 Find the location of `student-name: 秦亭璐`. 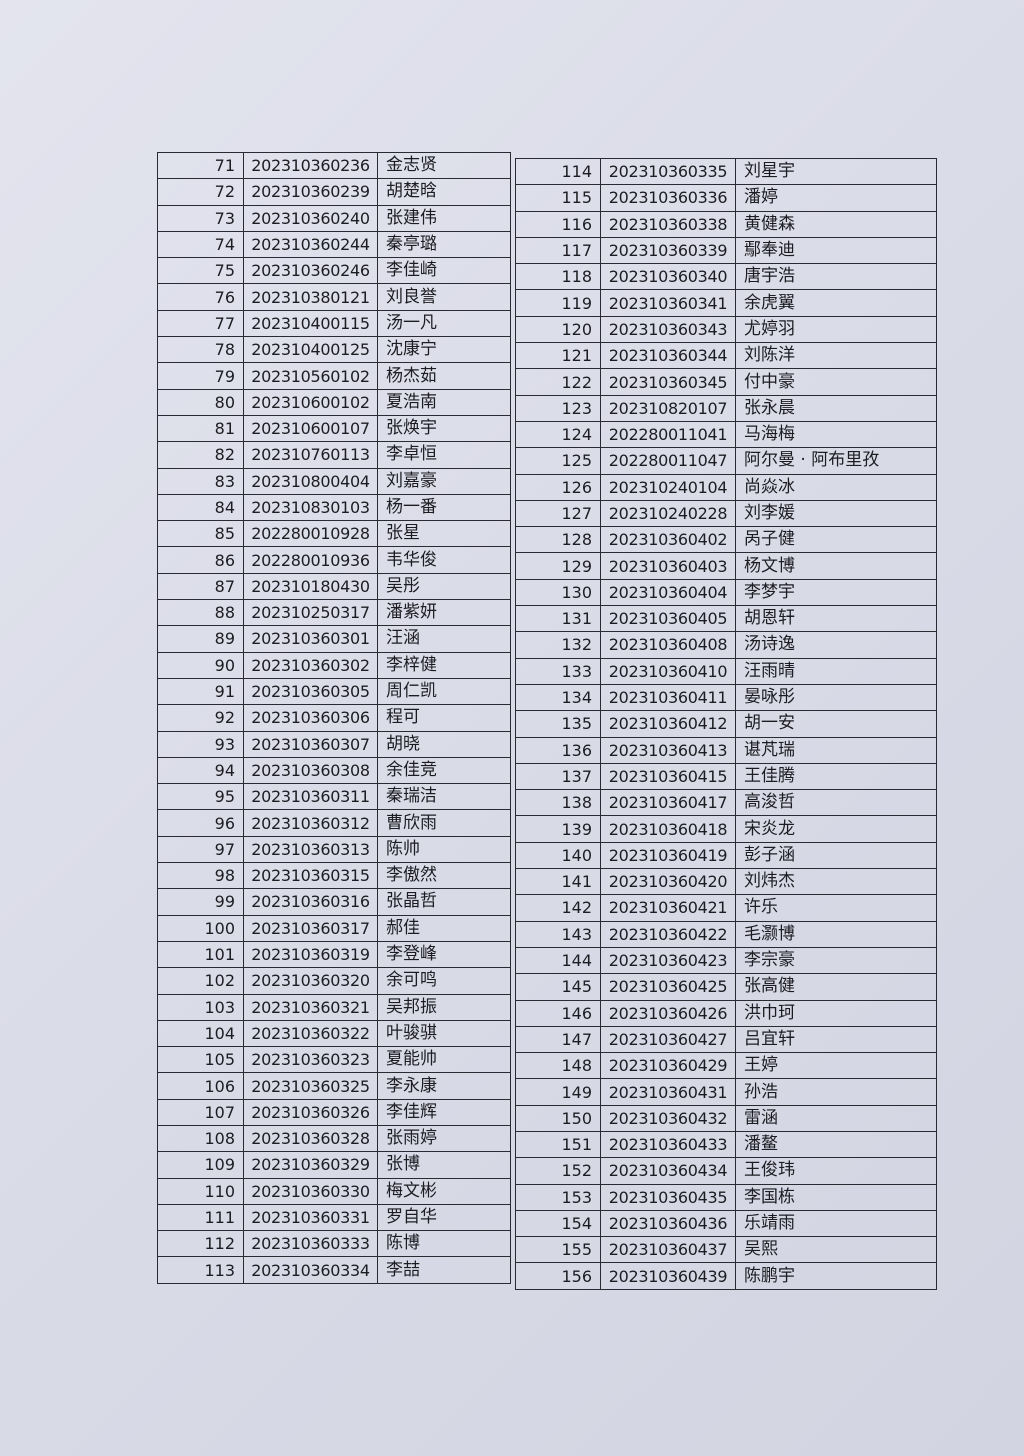

student-name: 秦亭璐 is located at coordinates (444, 244).